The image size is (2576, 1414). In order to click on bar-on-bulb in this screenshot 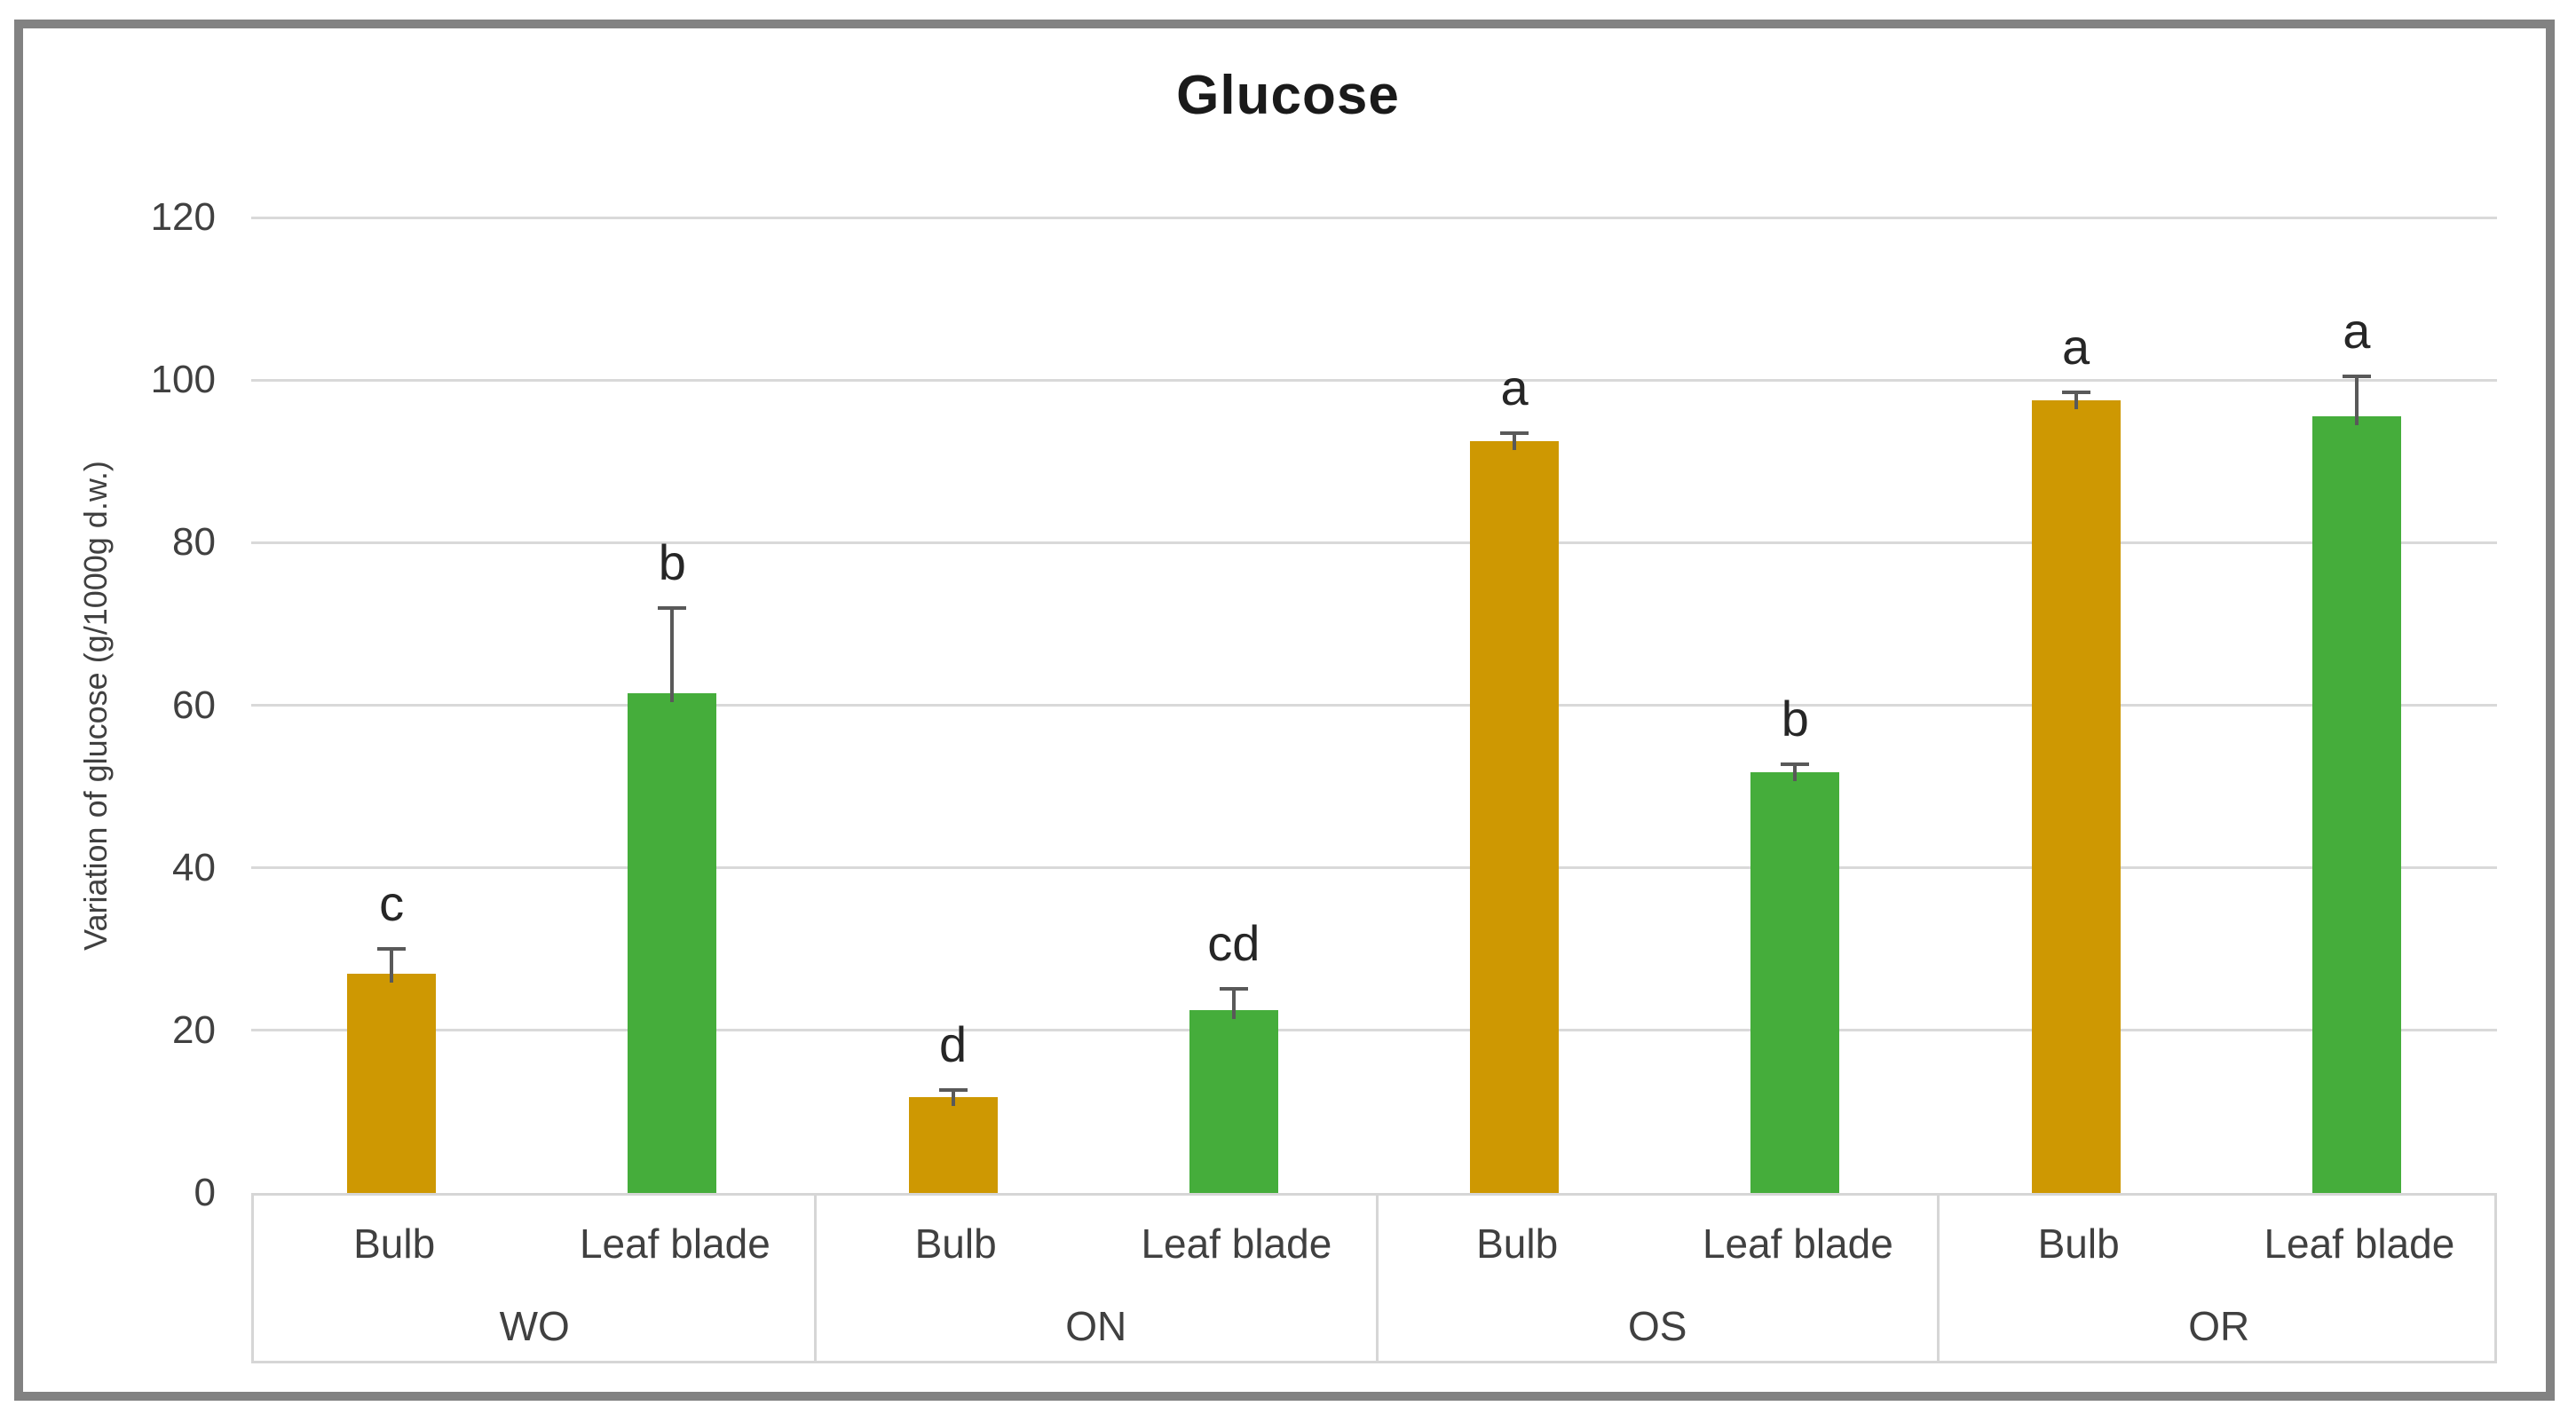, I will do `click(953, 1144)`.